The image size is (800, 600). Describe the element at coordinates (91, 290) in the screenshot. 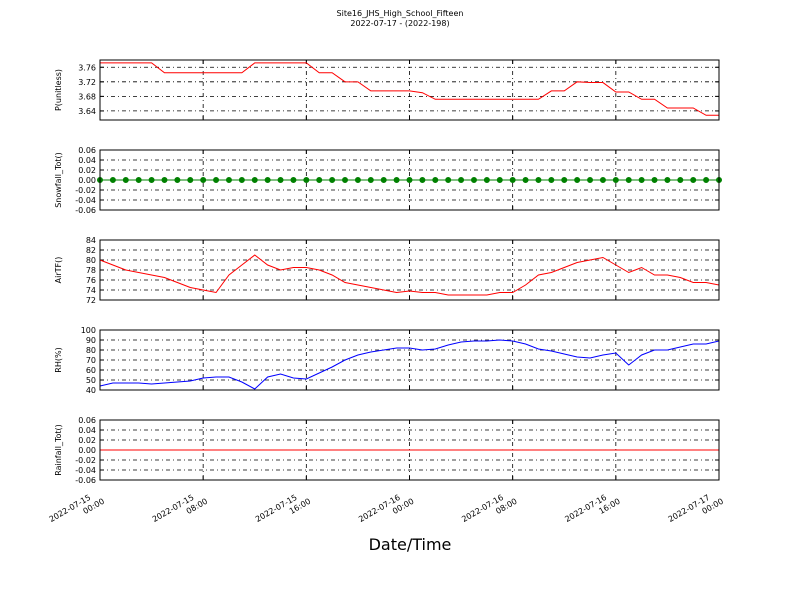

I see `y-tick-label: 74` at that location.